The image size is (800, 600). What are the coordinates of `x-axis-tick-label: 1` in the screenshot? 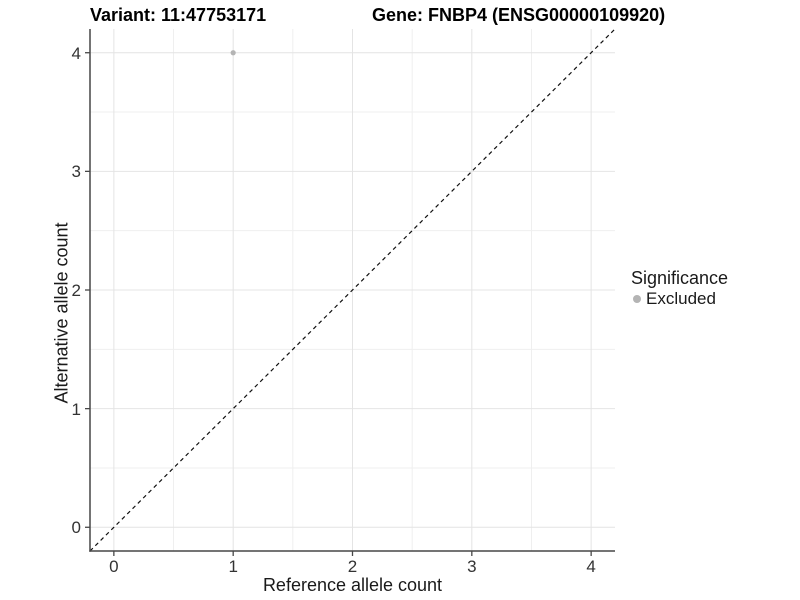 It's located at (233, 566).